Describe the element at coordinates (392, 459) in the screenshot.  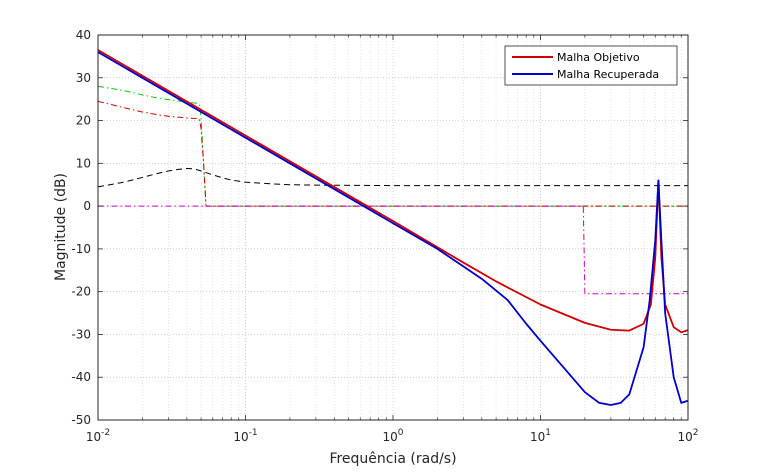
I see `x-axis-label: Frequência (rad/s)` at that location.